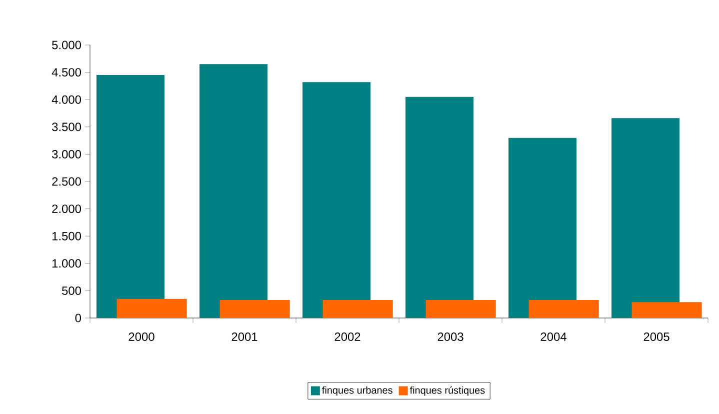  What do you see at coordinates (141, 336) in the screenshot?
I see `x-tick-label: 2000` at bounding box center [141, 336].